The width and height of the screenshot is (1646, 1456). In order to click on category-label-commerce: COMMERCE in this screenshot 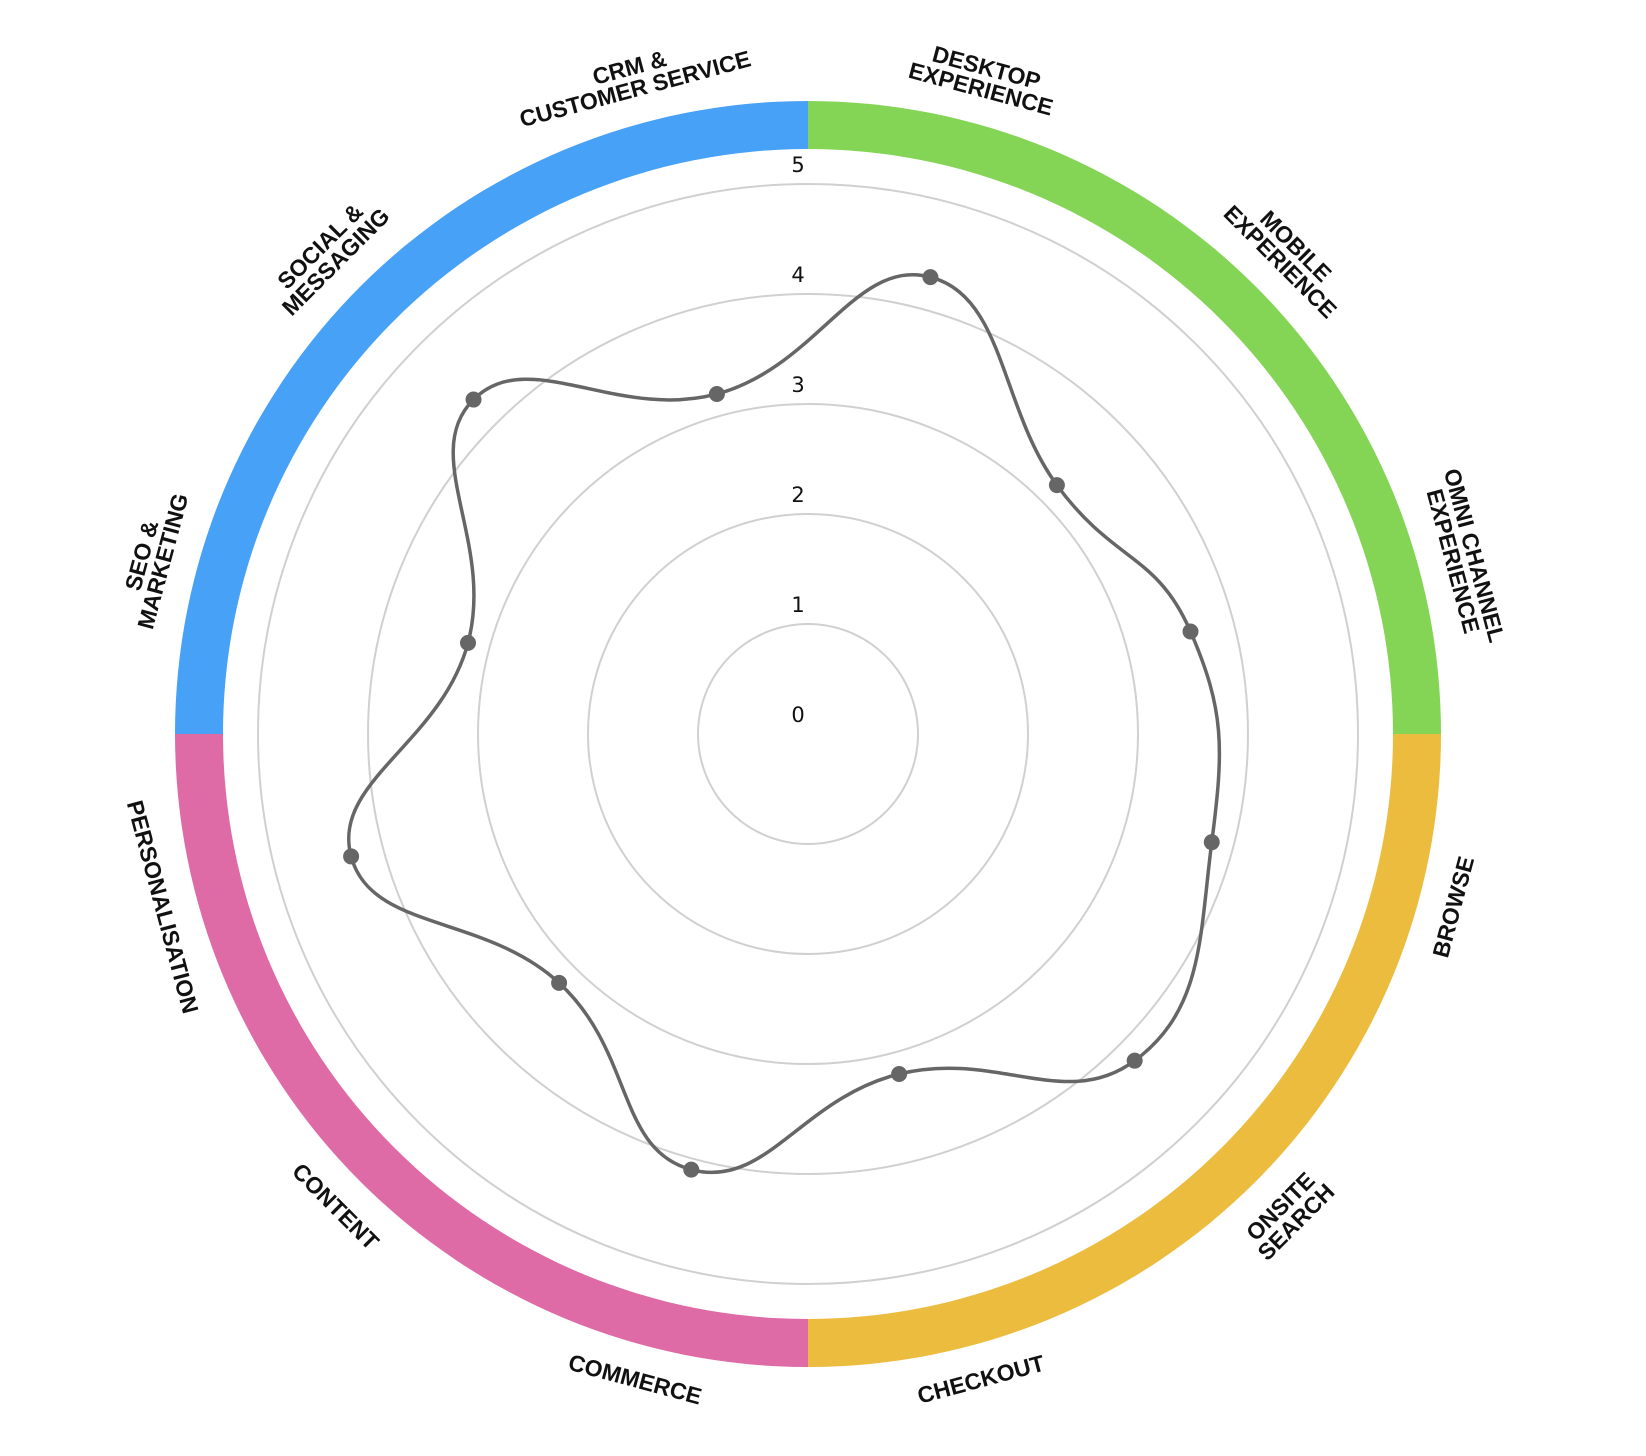, I will do `click(635, 1379)`.